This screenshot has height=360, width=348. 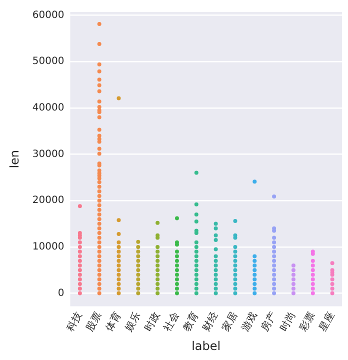 I want to click on x-tick-label: 娱乐, so click(x=133, y=322).